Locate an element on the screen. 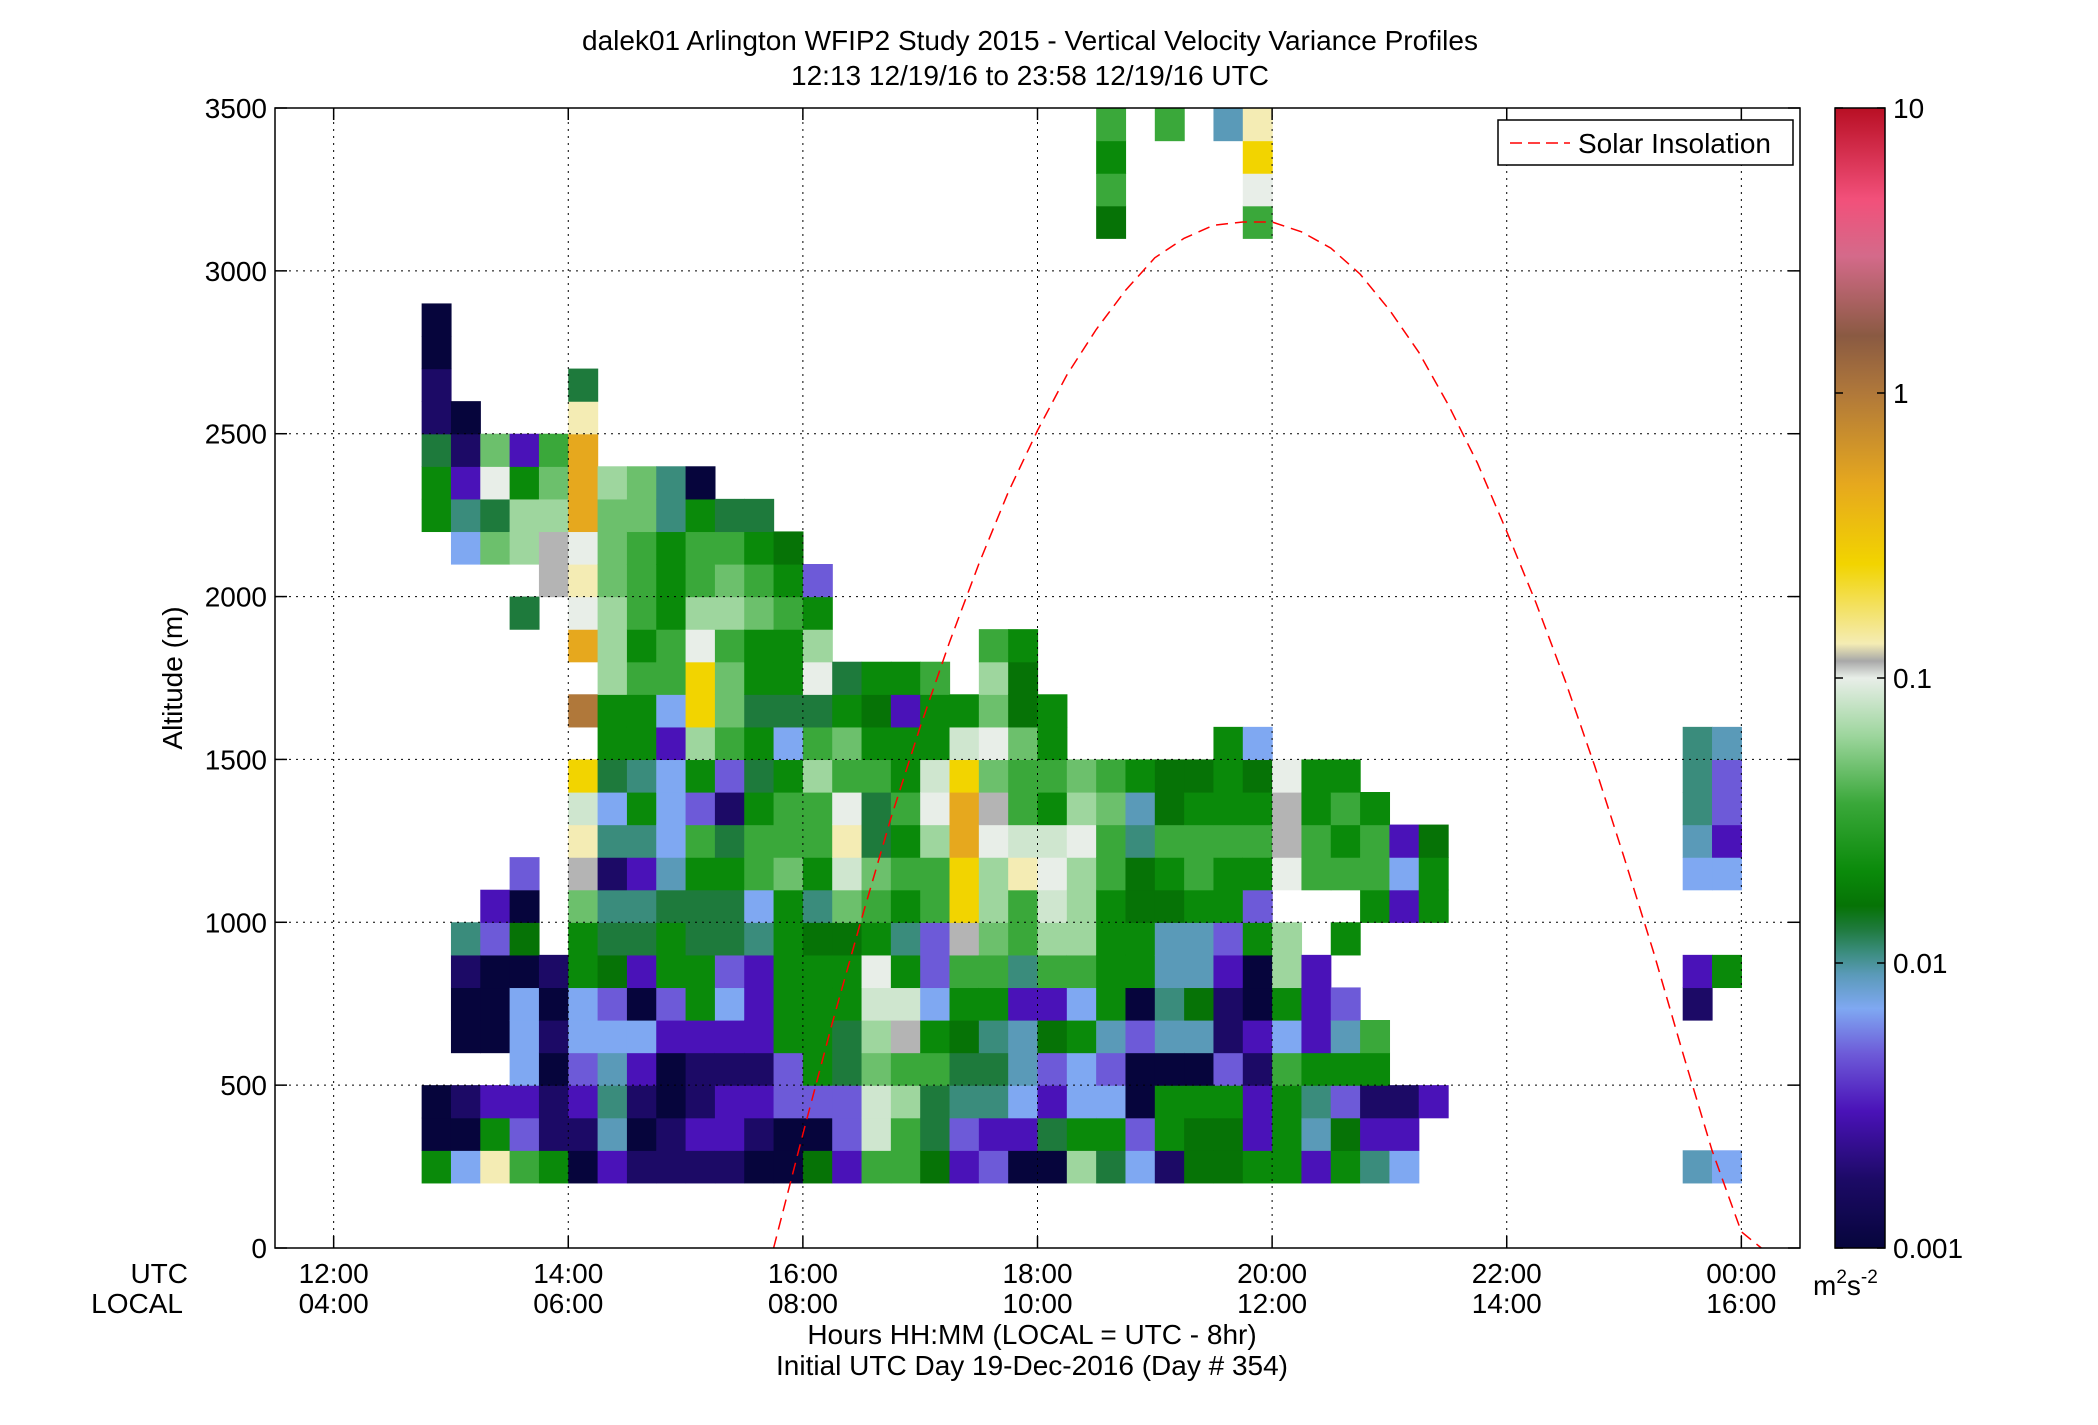 The height and width of the screenshot is (1425, 2098). x-axis-sublabel: Initial UTC Day 19-Dec-2016 (Day # 354) is located at coordinates (1032, 1365).